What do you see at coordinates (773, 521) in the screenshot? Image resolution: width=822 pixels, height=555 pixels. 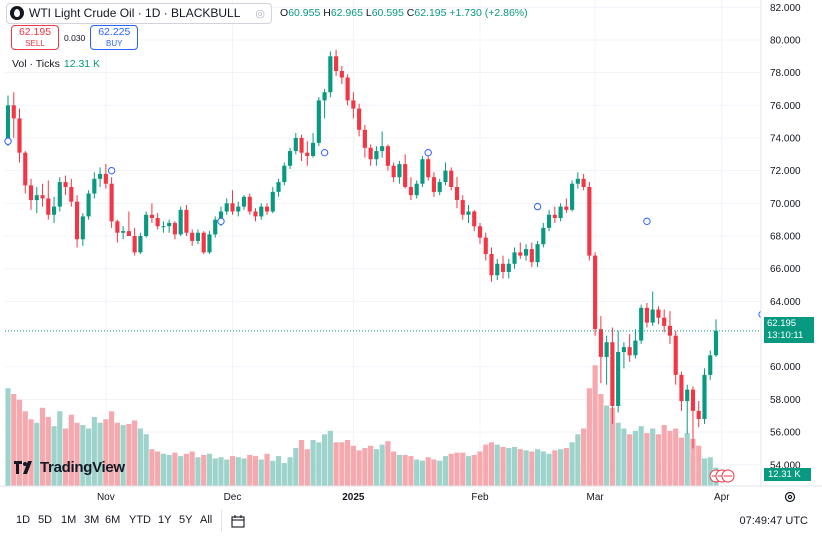 I see `utc-clock: 07:49:47 UTC` at bounding box center [773, 521].